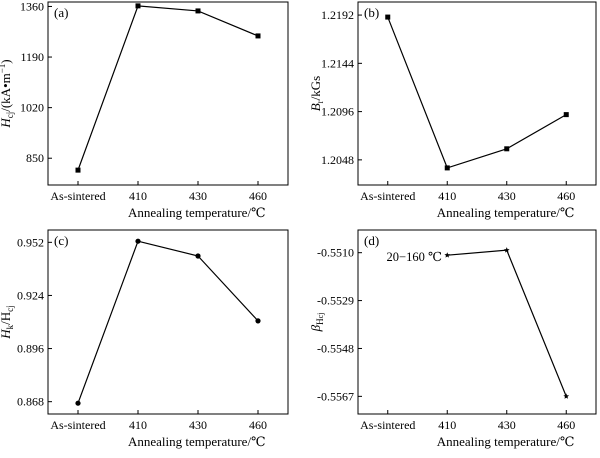 This screenshot has height=458, width=600. Describe the element at coordinates (320, 101) in the screenshot. I see `y-label-subscript: r` at that location.